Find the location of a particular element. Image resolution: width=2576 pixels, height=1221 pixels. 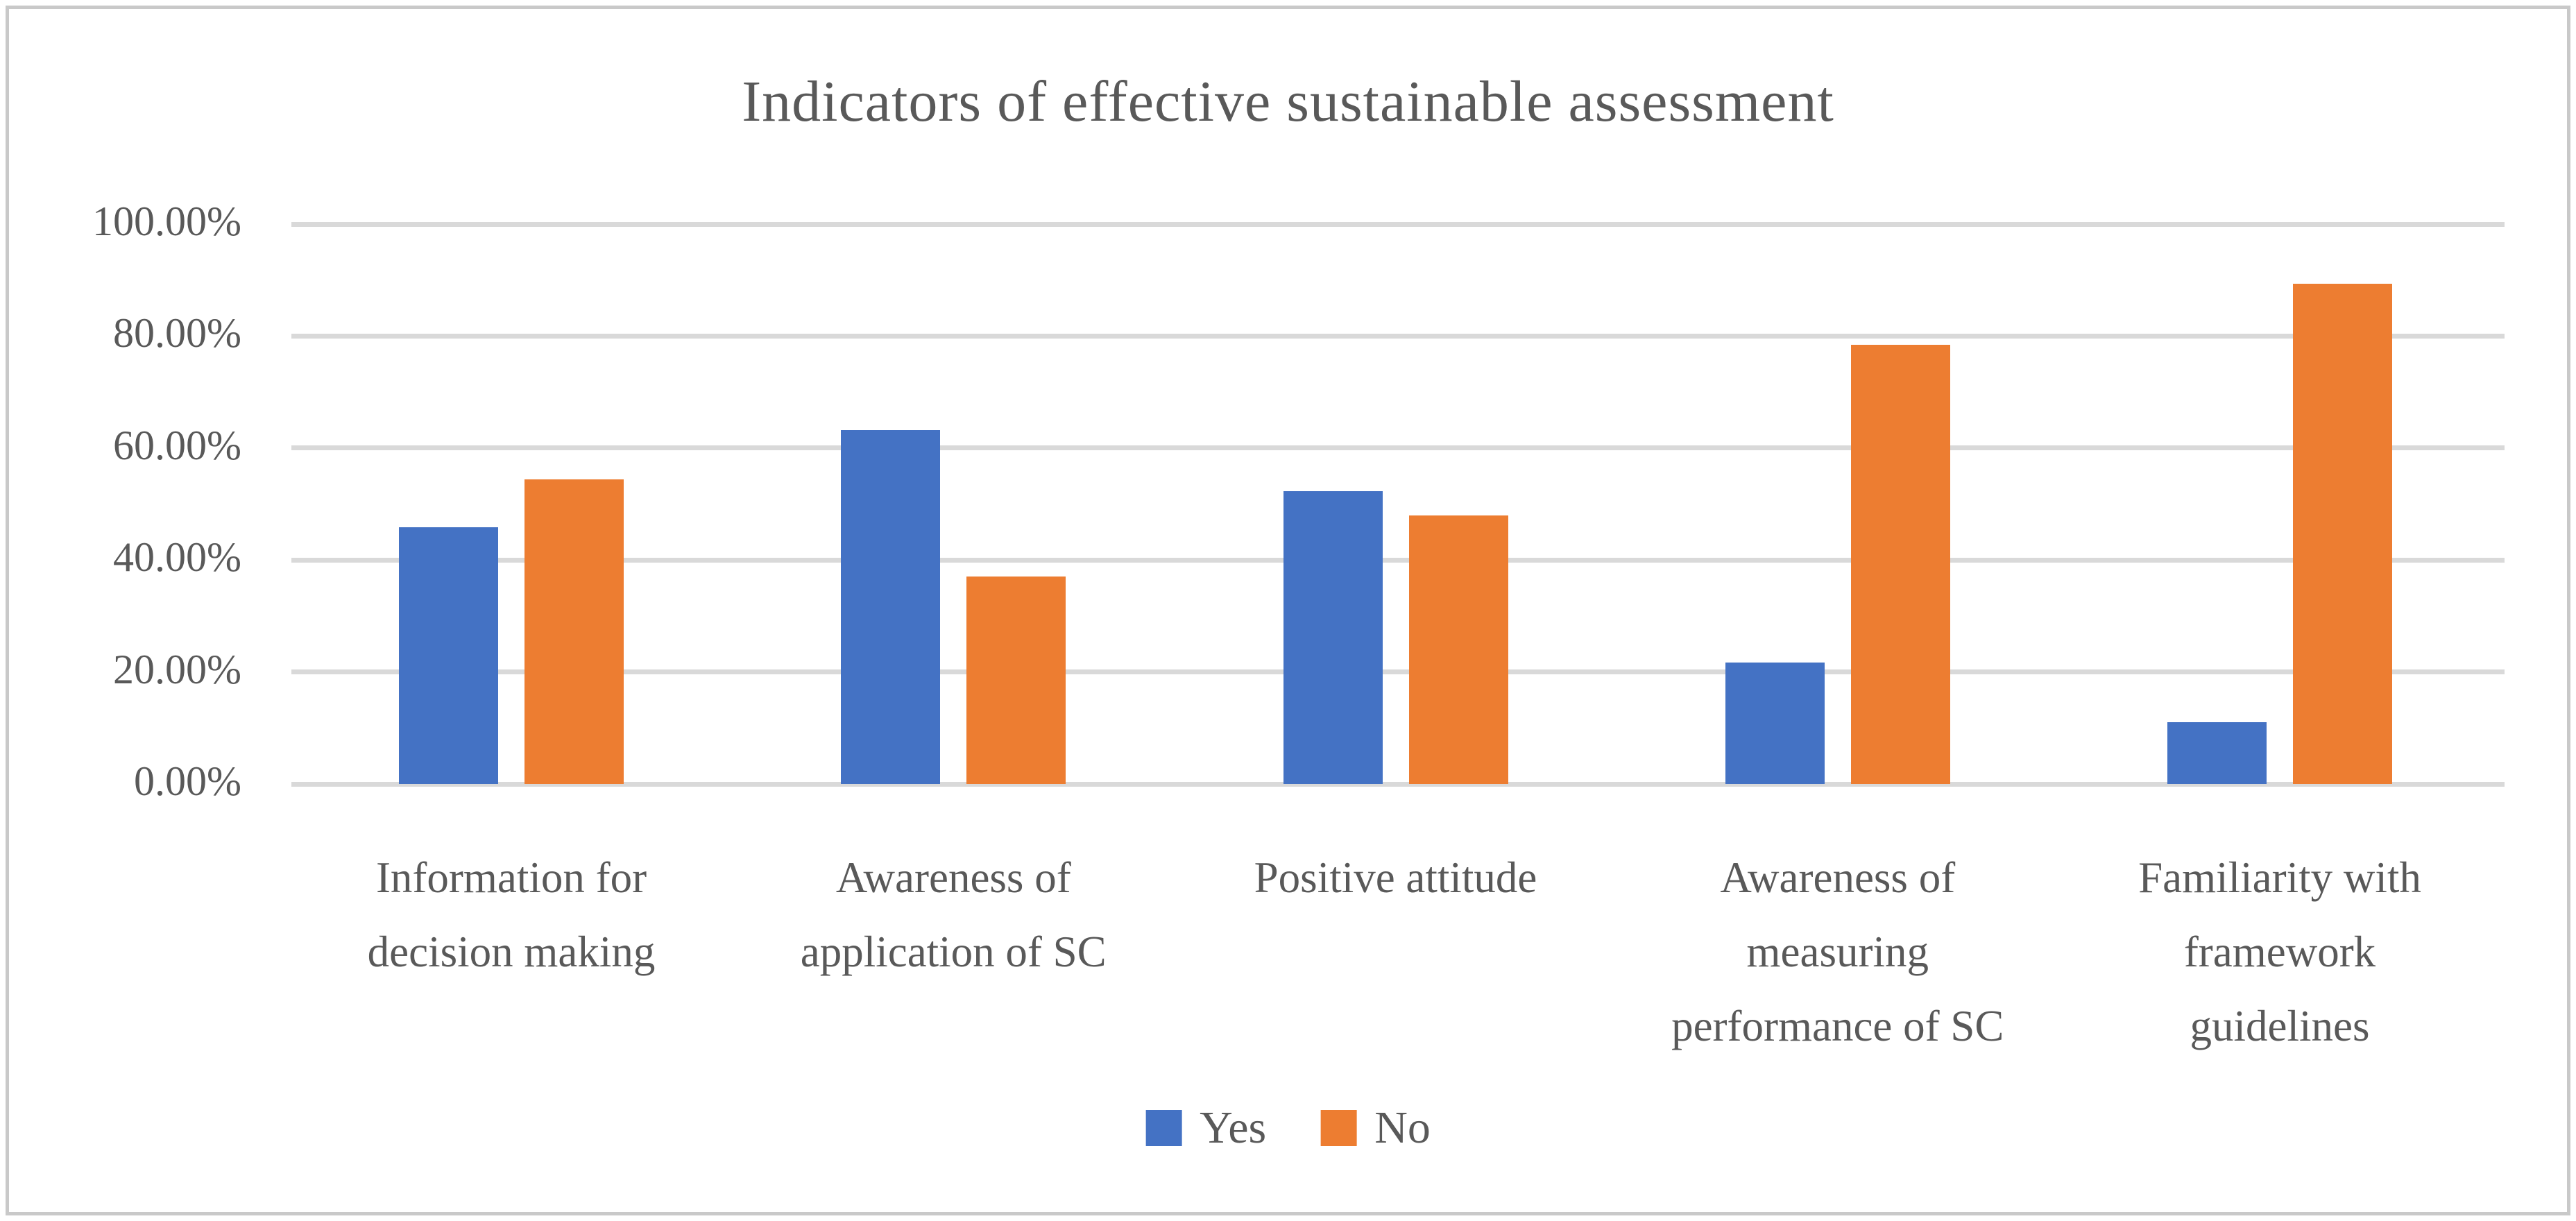

y-axis-tick-label-100: 100.00% is located at coordinates (166, 221).